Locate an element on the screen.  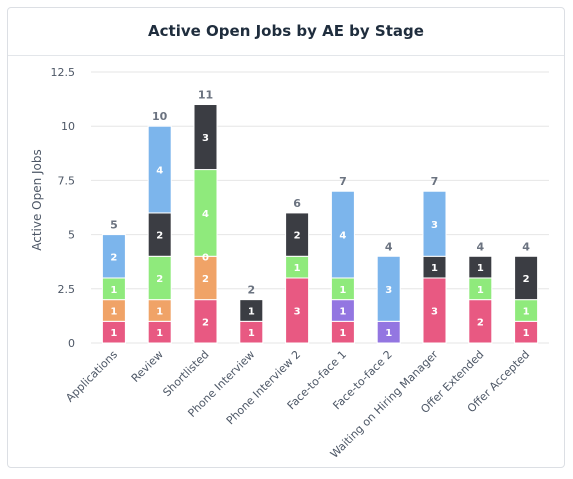
x-tick-label: Review is located at coordinates (147, 366).